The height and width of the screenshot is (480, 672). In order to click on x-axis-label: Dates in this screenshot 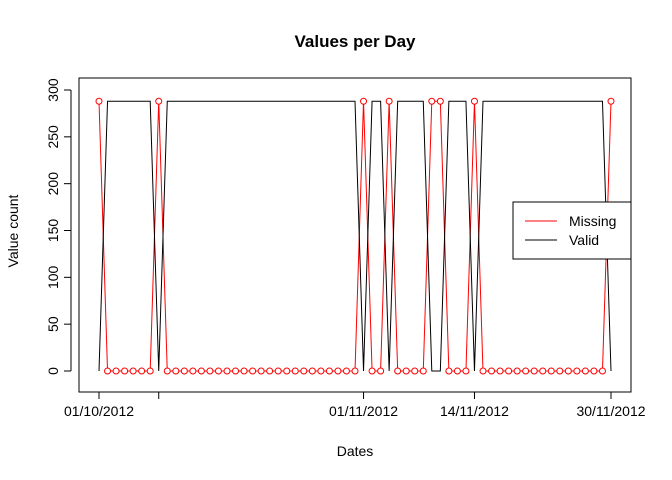, I will do `click(355, 451)`.